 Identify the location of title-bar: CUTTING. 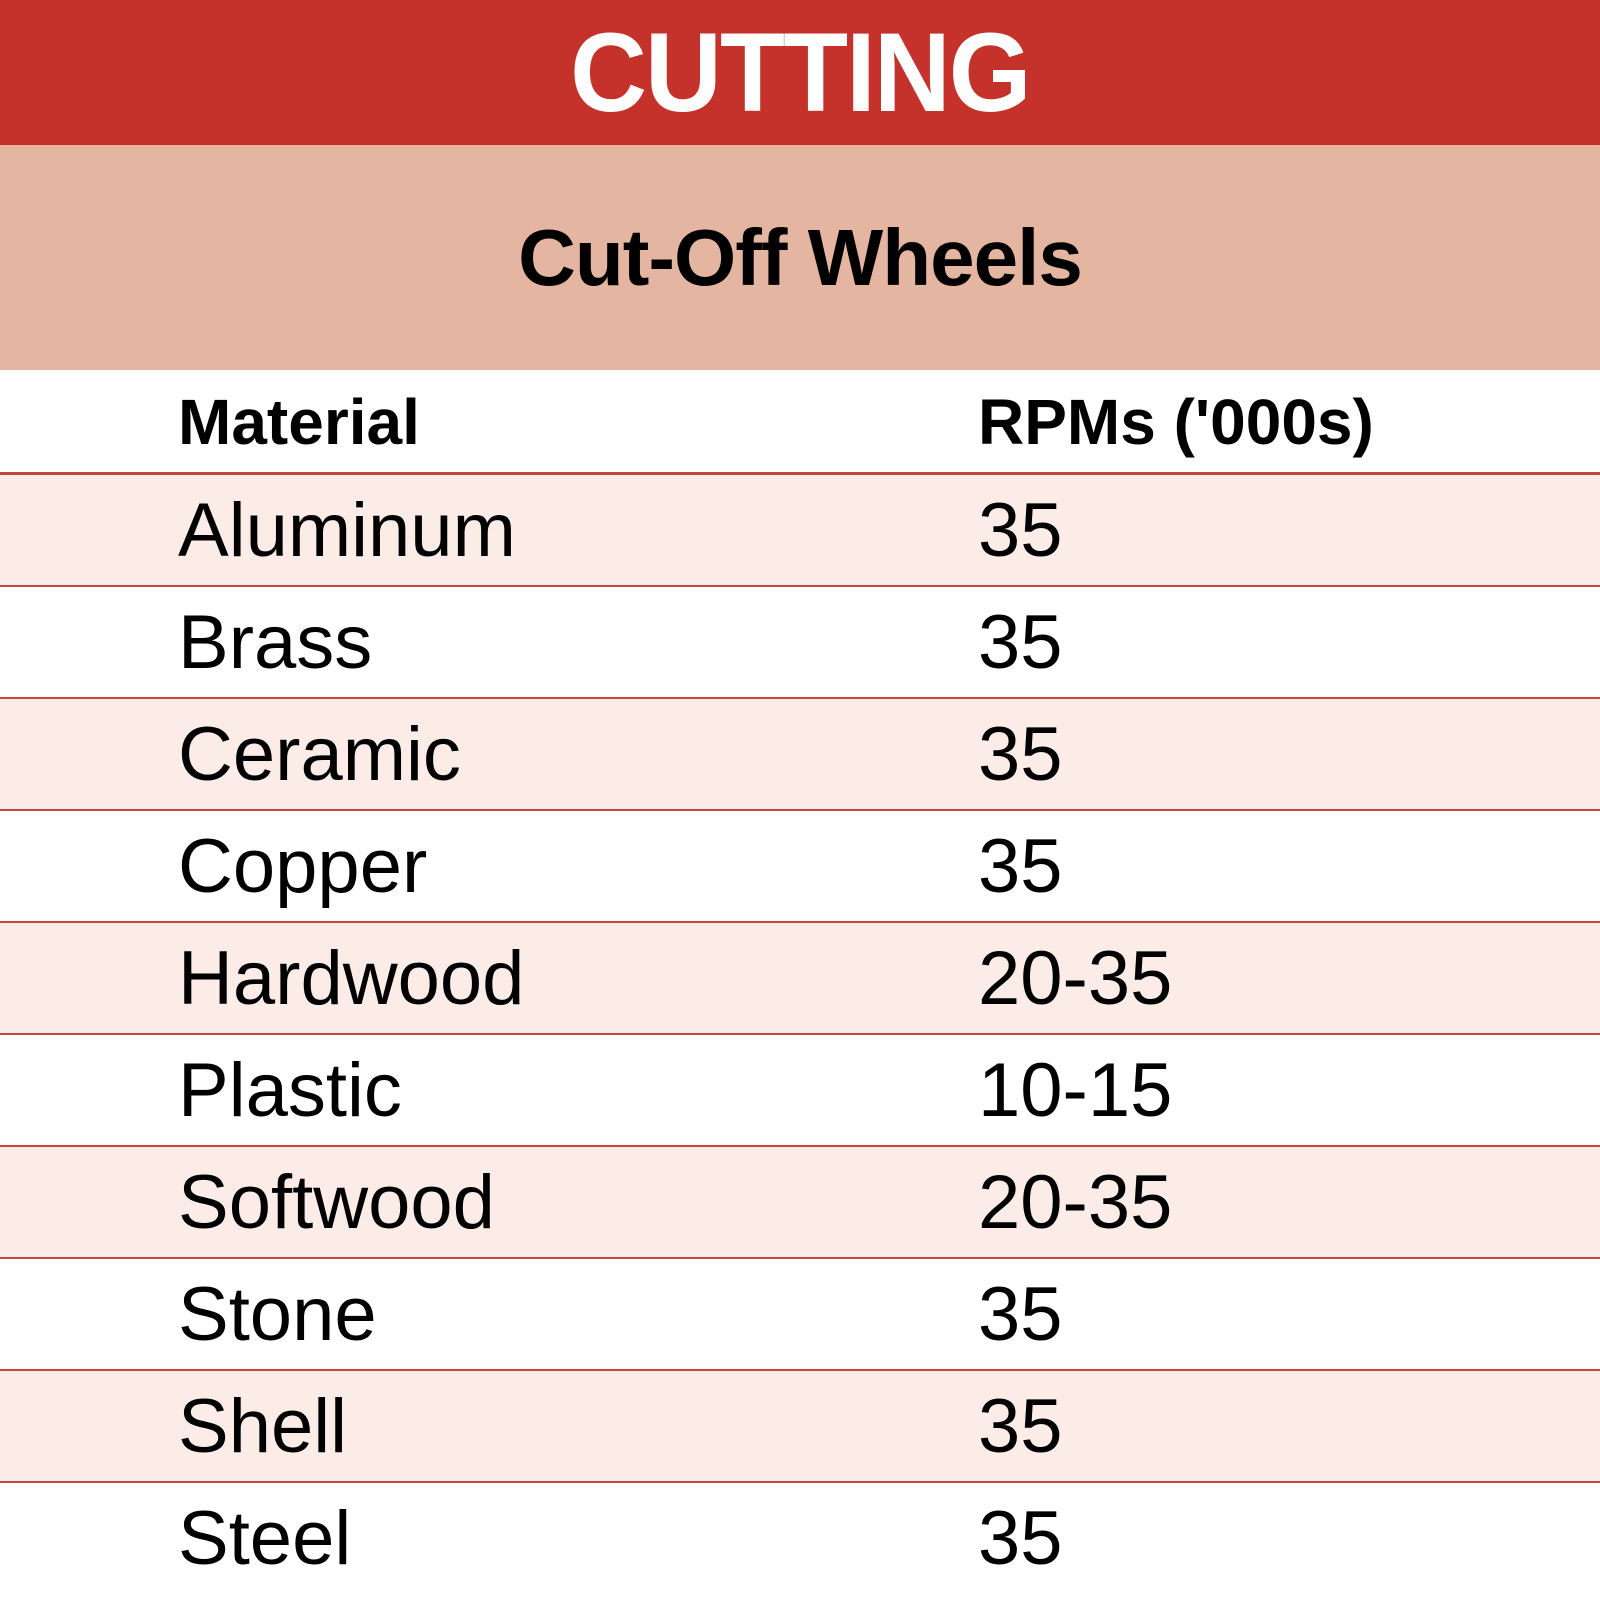
(800, 72).